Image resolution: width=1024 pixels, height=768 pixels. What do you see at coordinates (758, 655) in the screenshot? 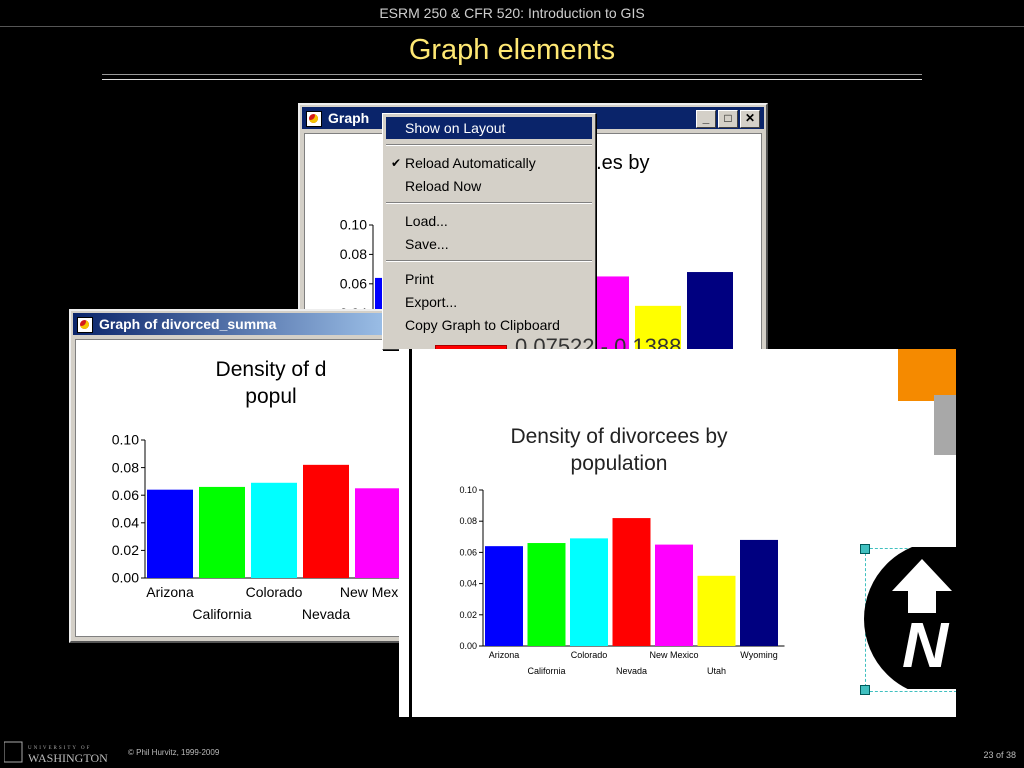
I see `x-category-label: Wyoming` at bounding box center [758, 655].